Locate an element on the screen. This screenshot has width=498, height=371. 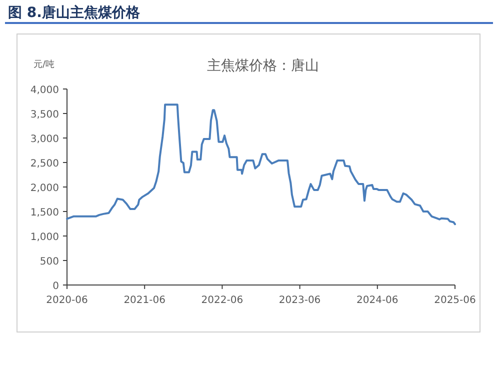
x-tick-label: 2025-06 is located at coordinates (455, 300).